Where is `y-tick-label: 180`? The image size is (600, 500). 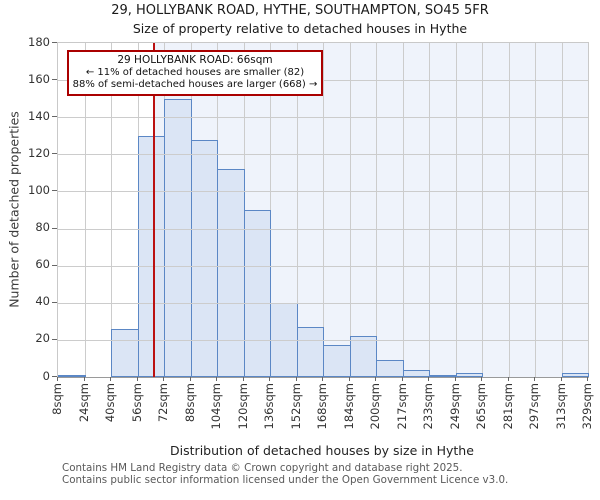 y-tick-label: 180 is located at coordinates (39, 41).